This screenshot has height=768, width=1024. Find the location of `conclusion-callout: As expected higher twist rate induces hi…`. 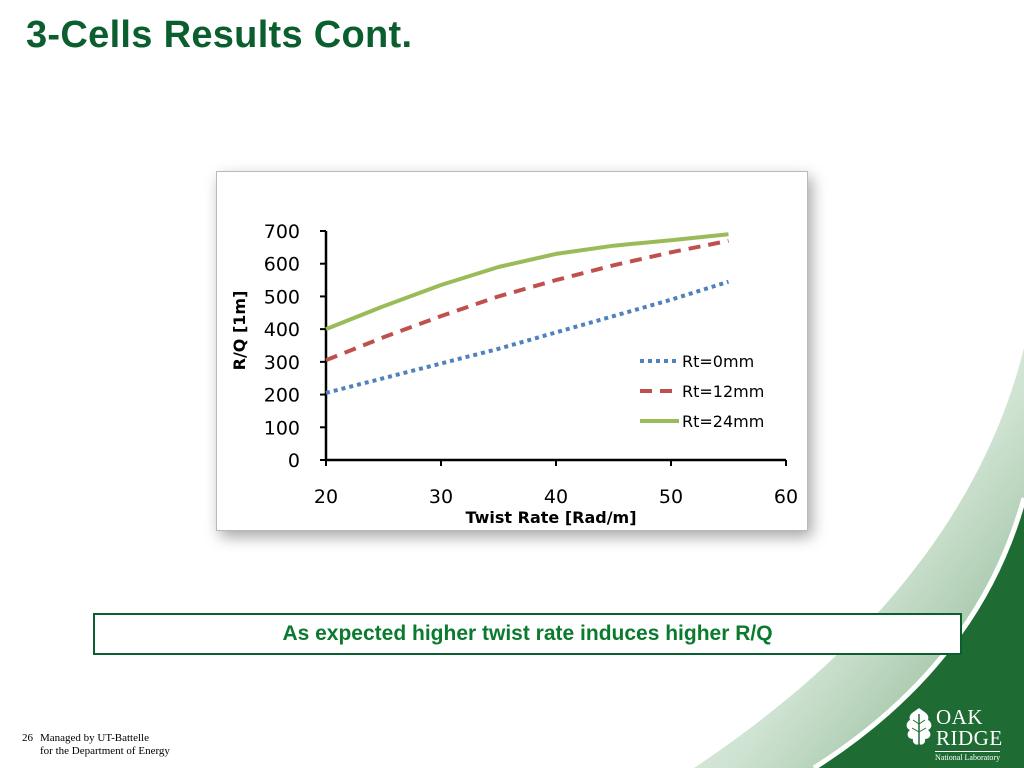

conclusion-callout: As expected higher twist rate induces hi… is located at coordinates (527, 634).